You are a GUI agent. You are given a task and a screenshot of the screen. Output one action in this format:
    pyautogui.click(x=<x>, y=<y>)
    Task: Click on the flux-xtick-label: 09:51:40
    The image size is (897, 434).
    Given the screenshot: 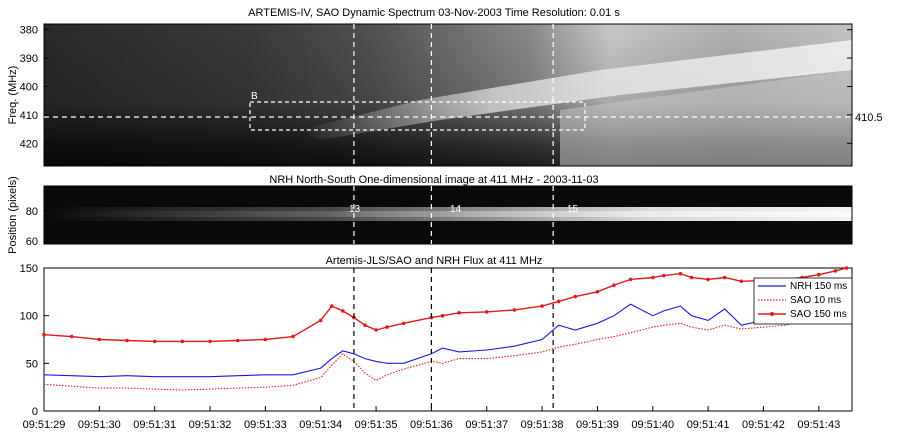 What is the action you would take?
    pyautogui.click(x=652, y=425)
    